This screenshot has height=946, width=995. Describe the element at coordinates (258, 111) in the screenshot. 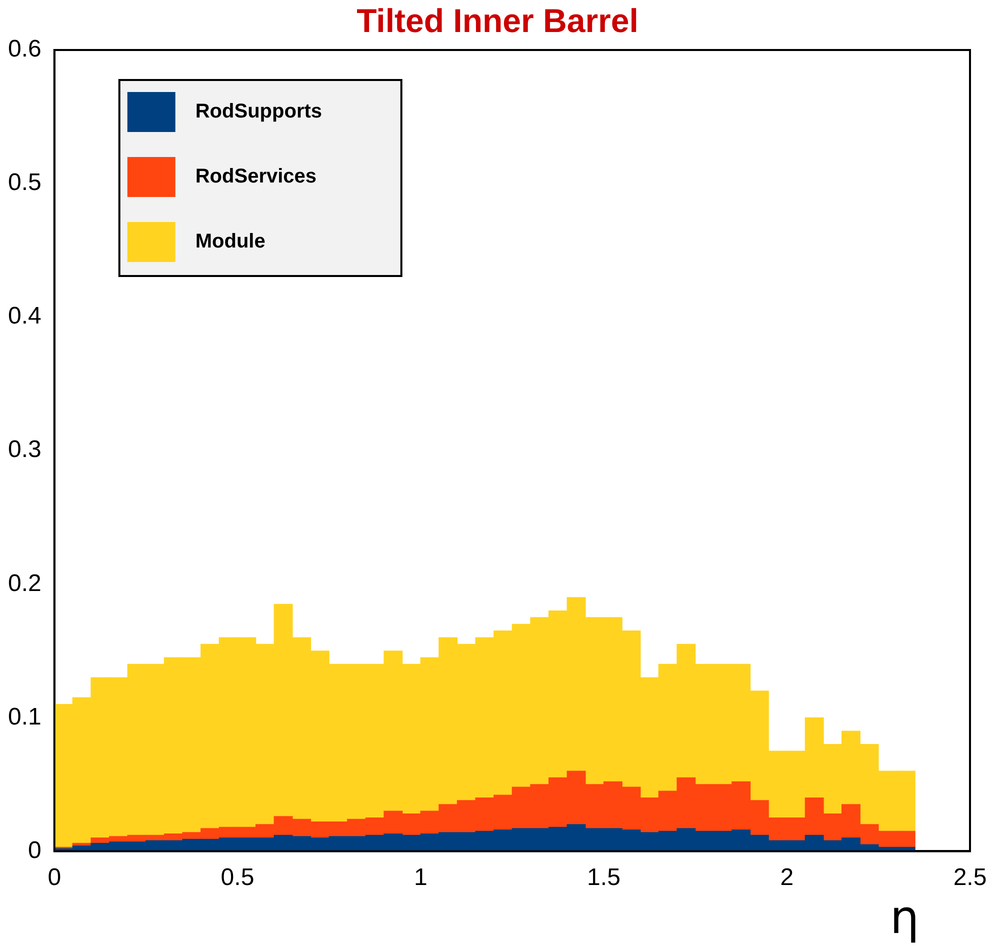

I see `legend-label: RodSupports` at that location.